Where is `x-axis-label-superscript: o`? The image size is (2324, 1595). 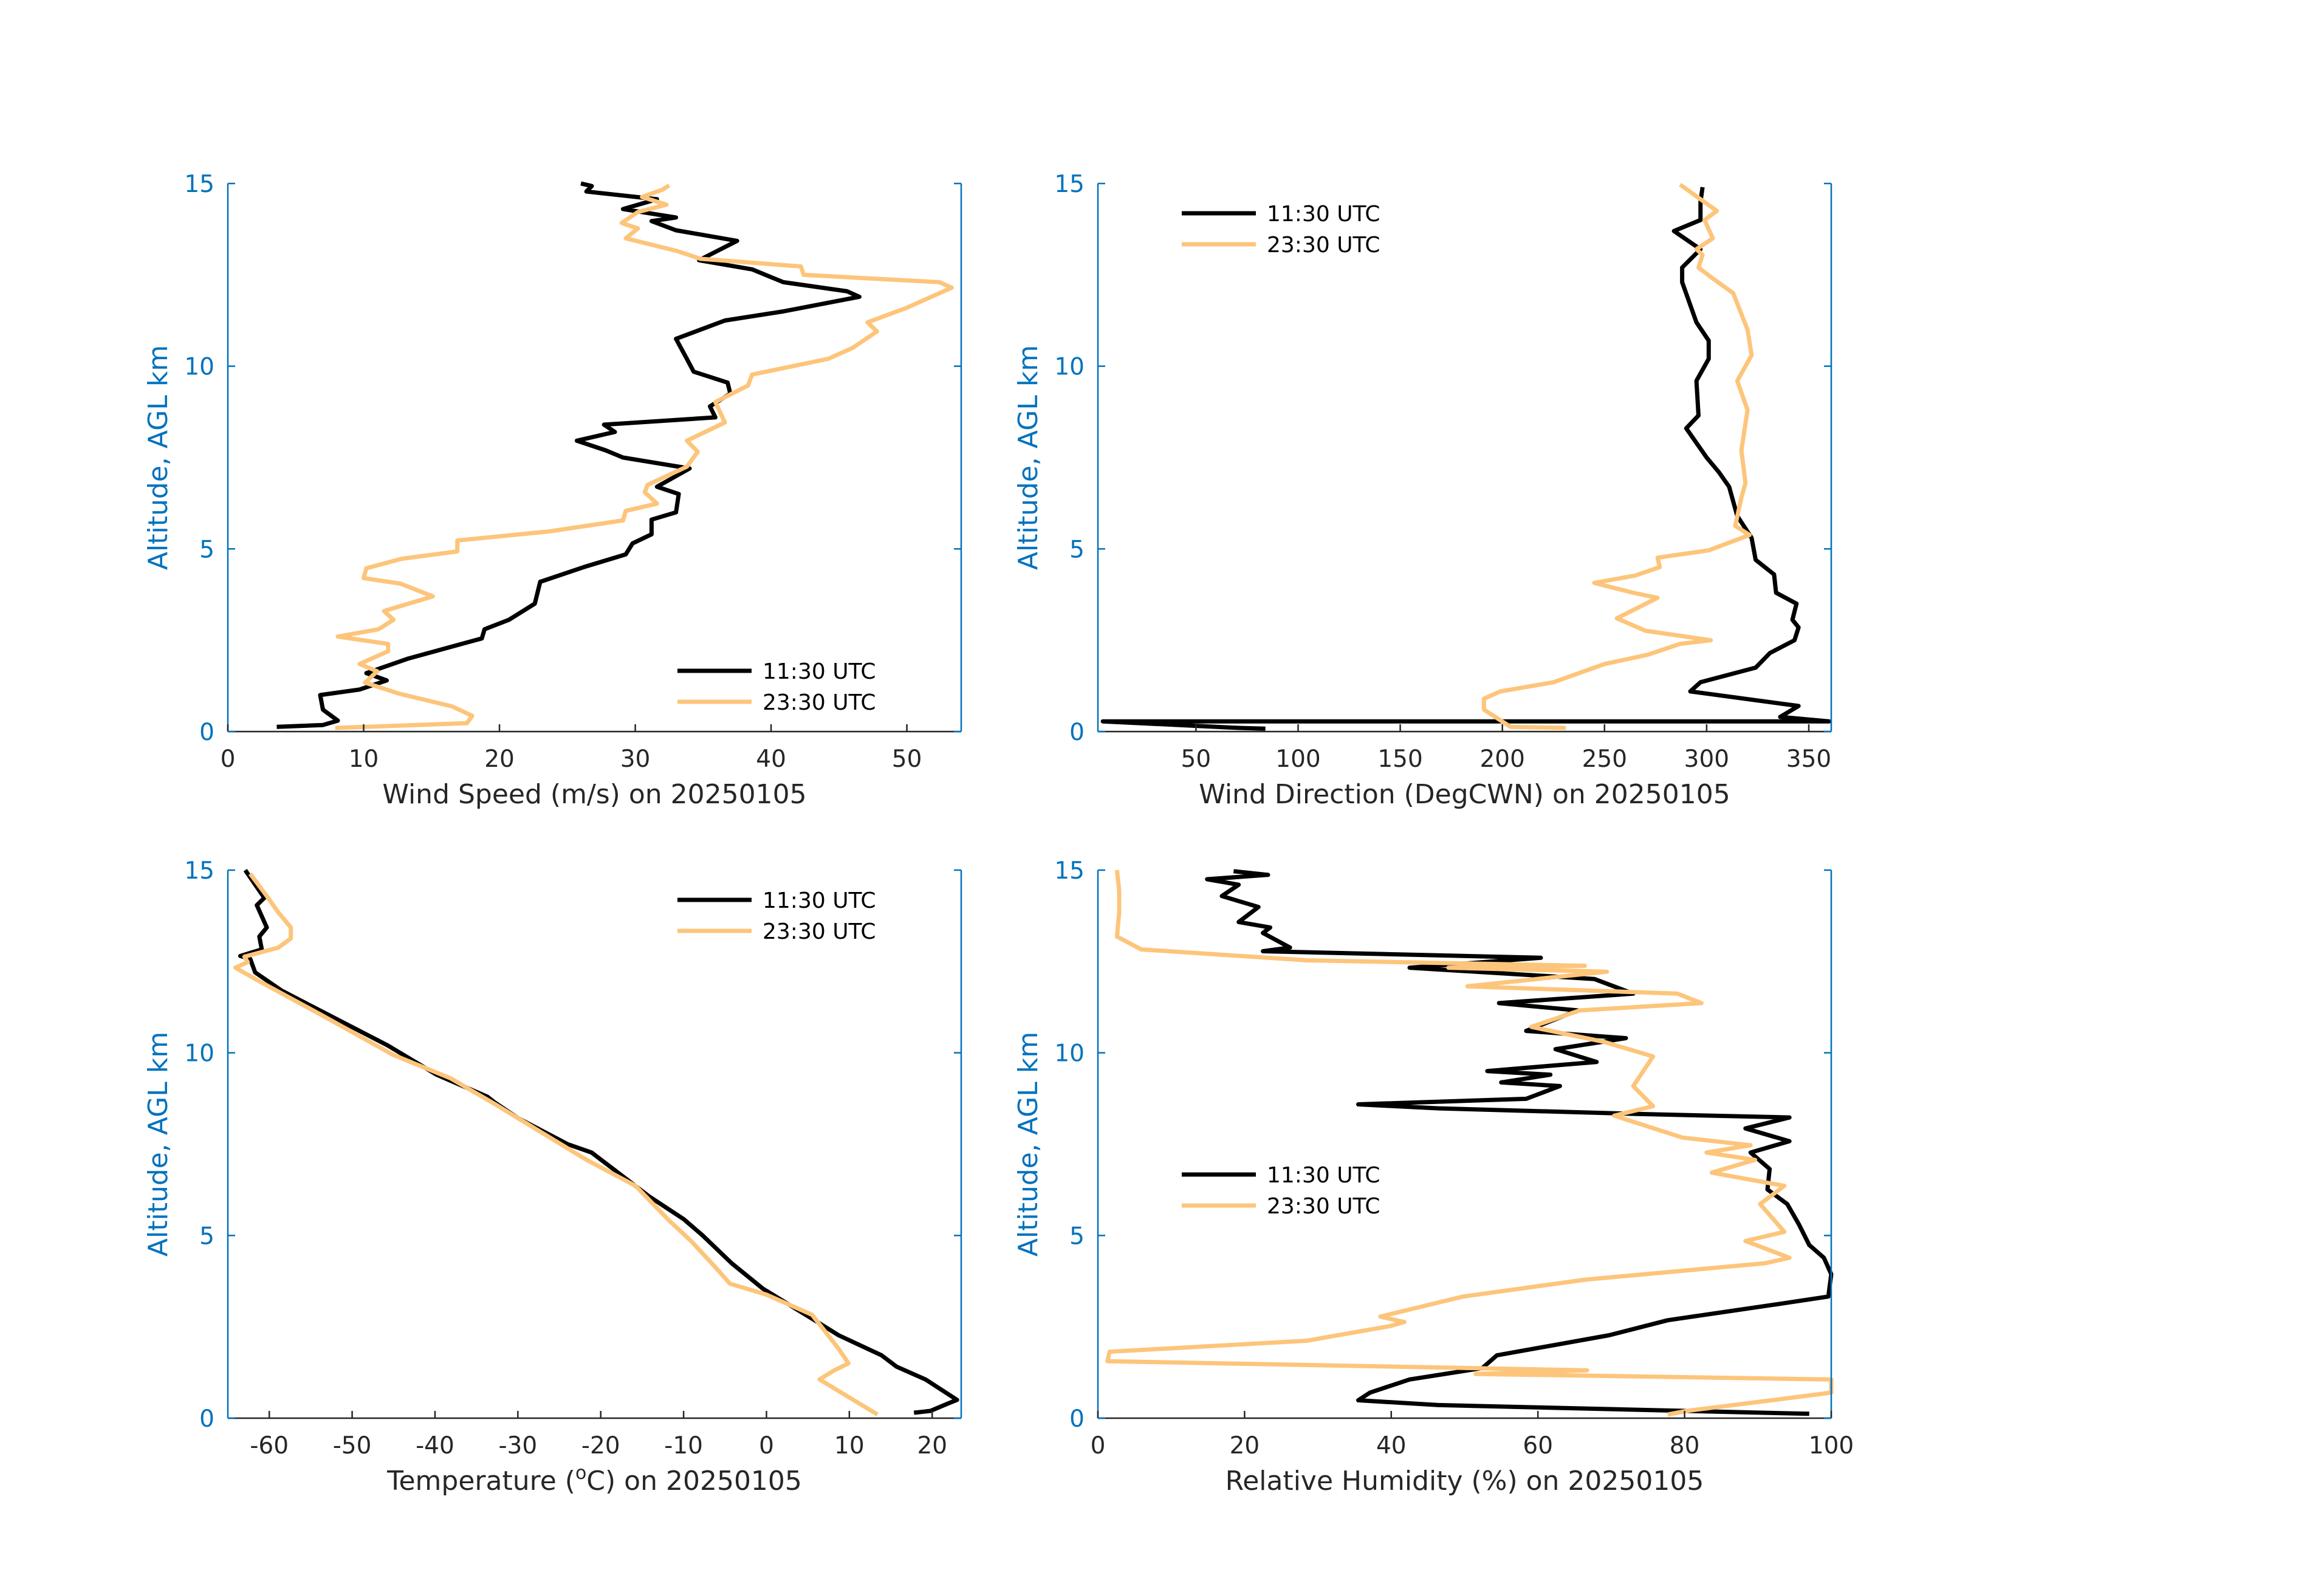
x-axis-label-superscript: o is located at coordinates (580, 1474).